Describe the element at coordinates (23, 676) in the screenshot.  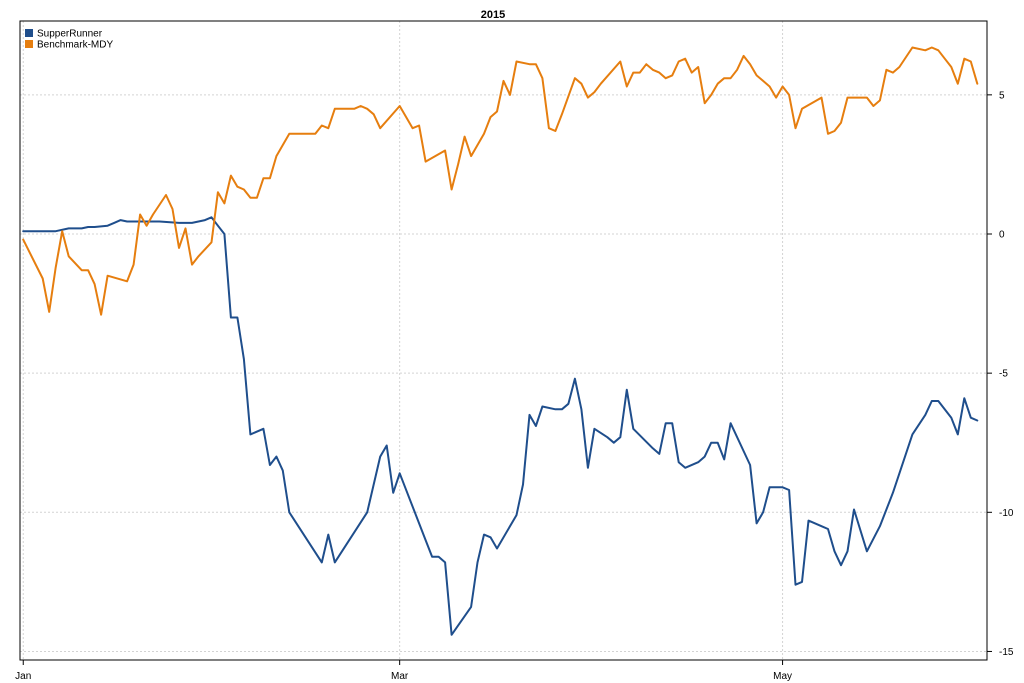
I see `x-tick-label: Jan` at that location.